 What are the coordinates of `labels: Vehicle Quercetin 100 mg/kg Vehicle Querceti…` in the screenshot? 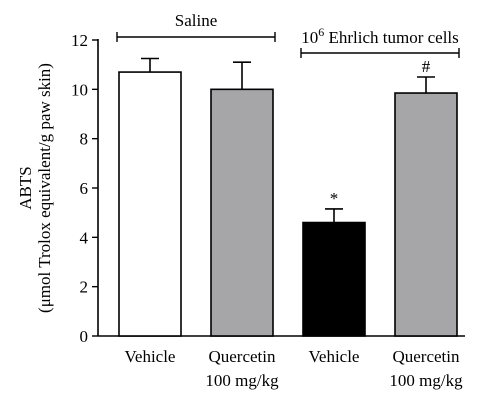 It's located at (294, 368).